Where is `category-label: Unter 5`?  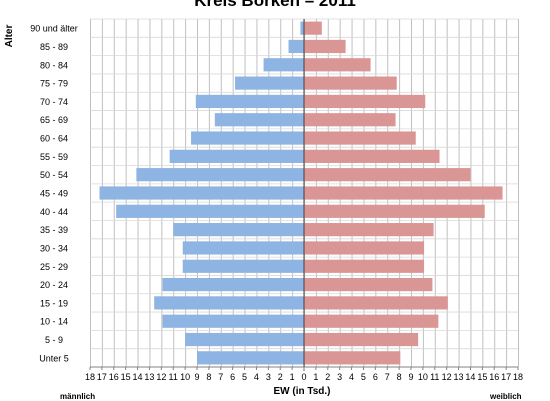 category-label: Unter 5 is located at coordinates (54, 358).